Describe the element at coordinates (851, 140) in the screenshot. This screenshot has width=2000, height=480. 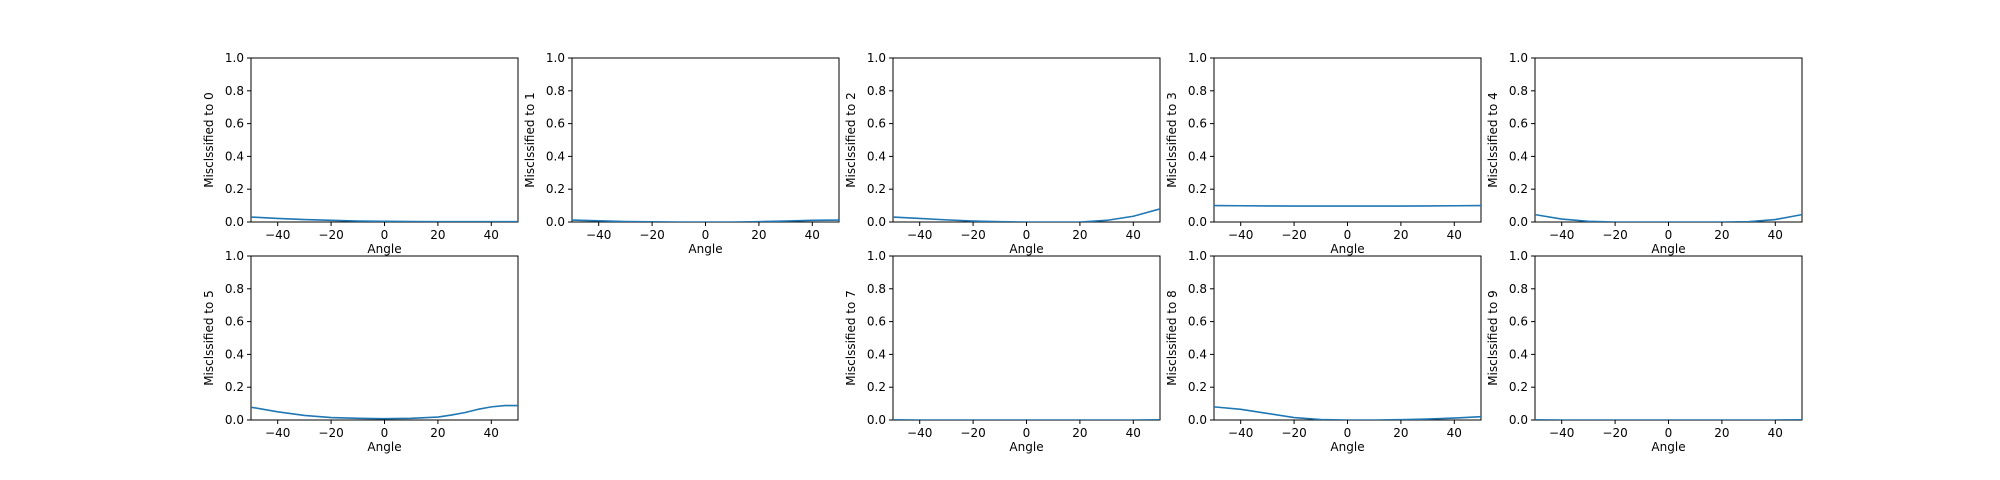
I see `y-axis-label: Misclssified to 2` at that location.